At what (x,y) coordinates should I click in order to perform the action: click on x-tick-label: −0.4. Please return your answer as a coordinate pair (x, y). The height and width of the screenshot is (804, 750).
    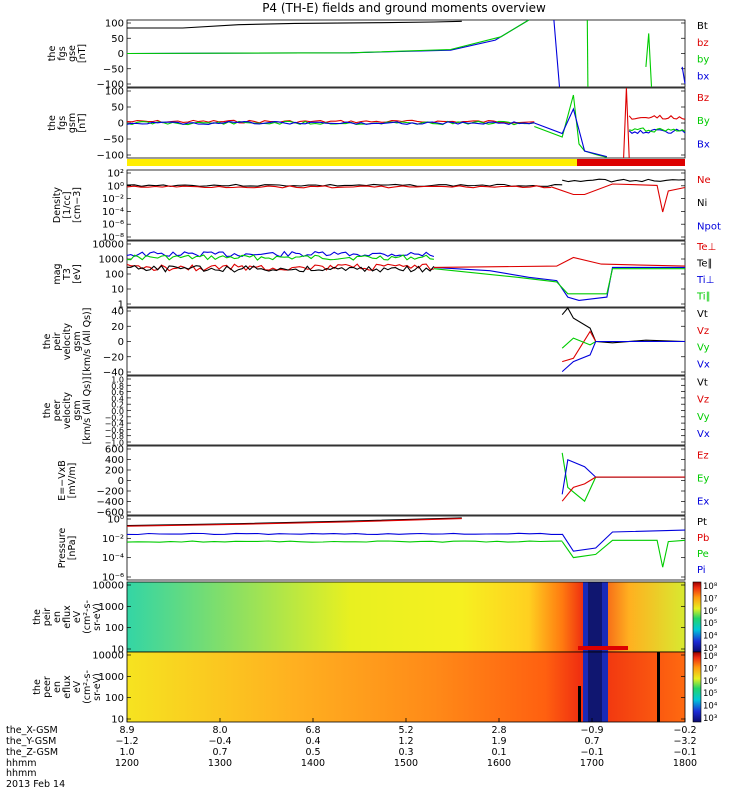
    Looking at the image, I should click on (219, 741).